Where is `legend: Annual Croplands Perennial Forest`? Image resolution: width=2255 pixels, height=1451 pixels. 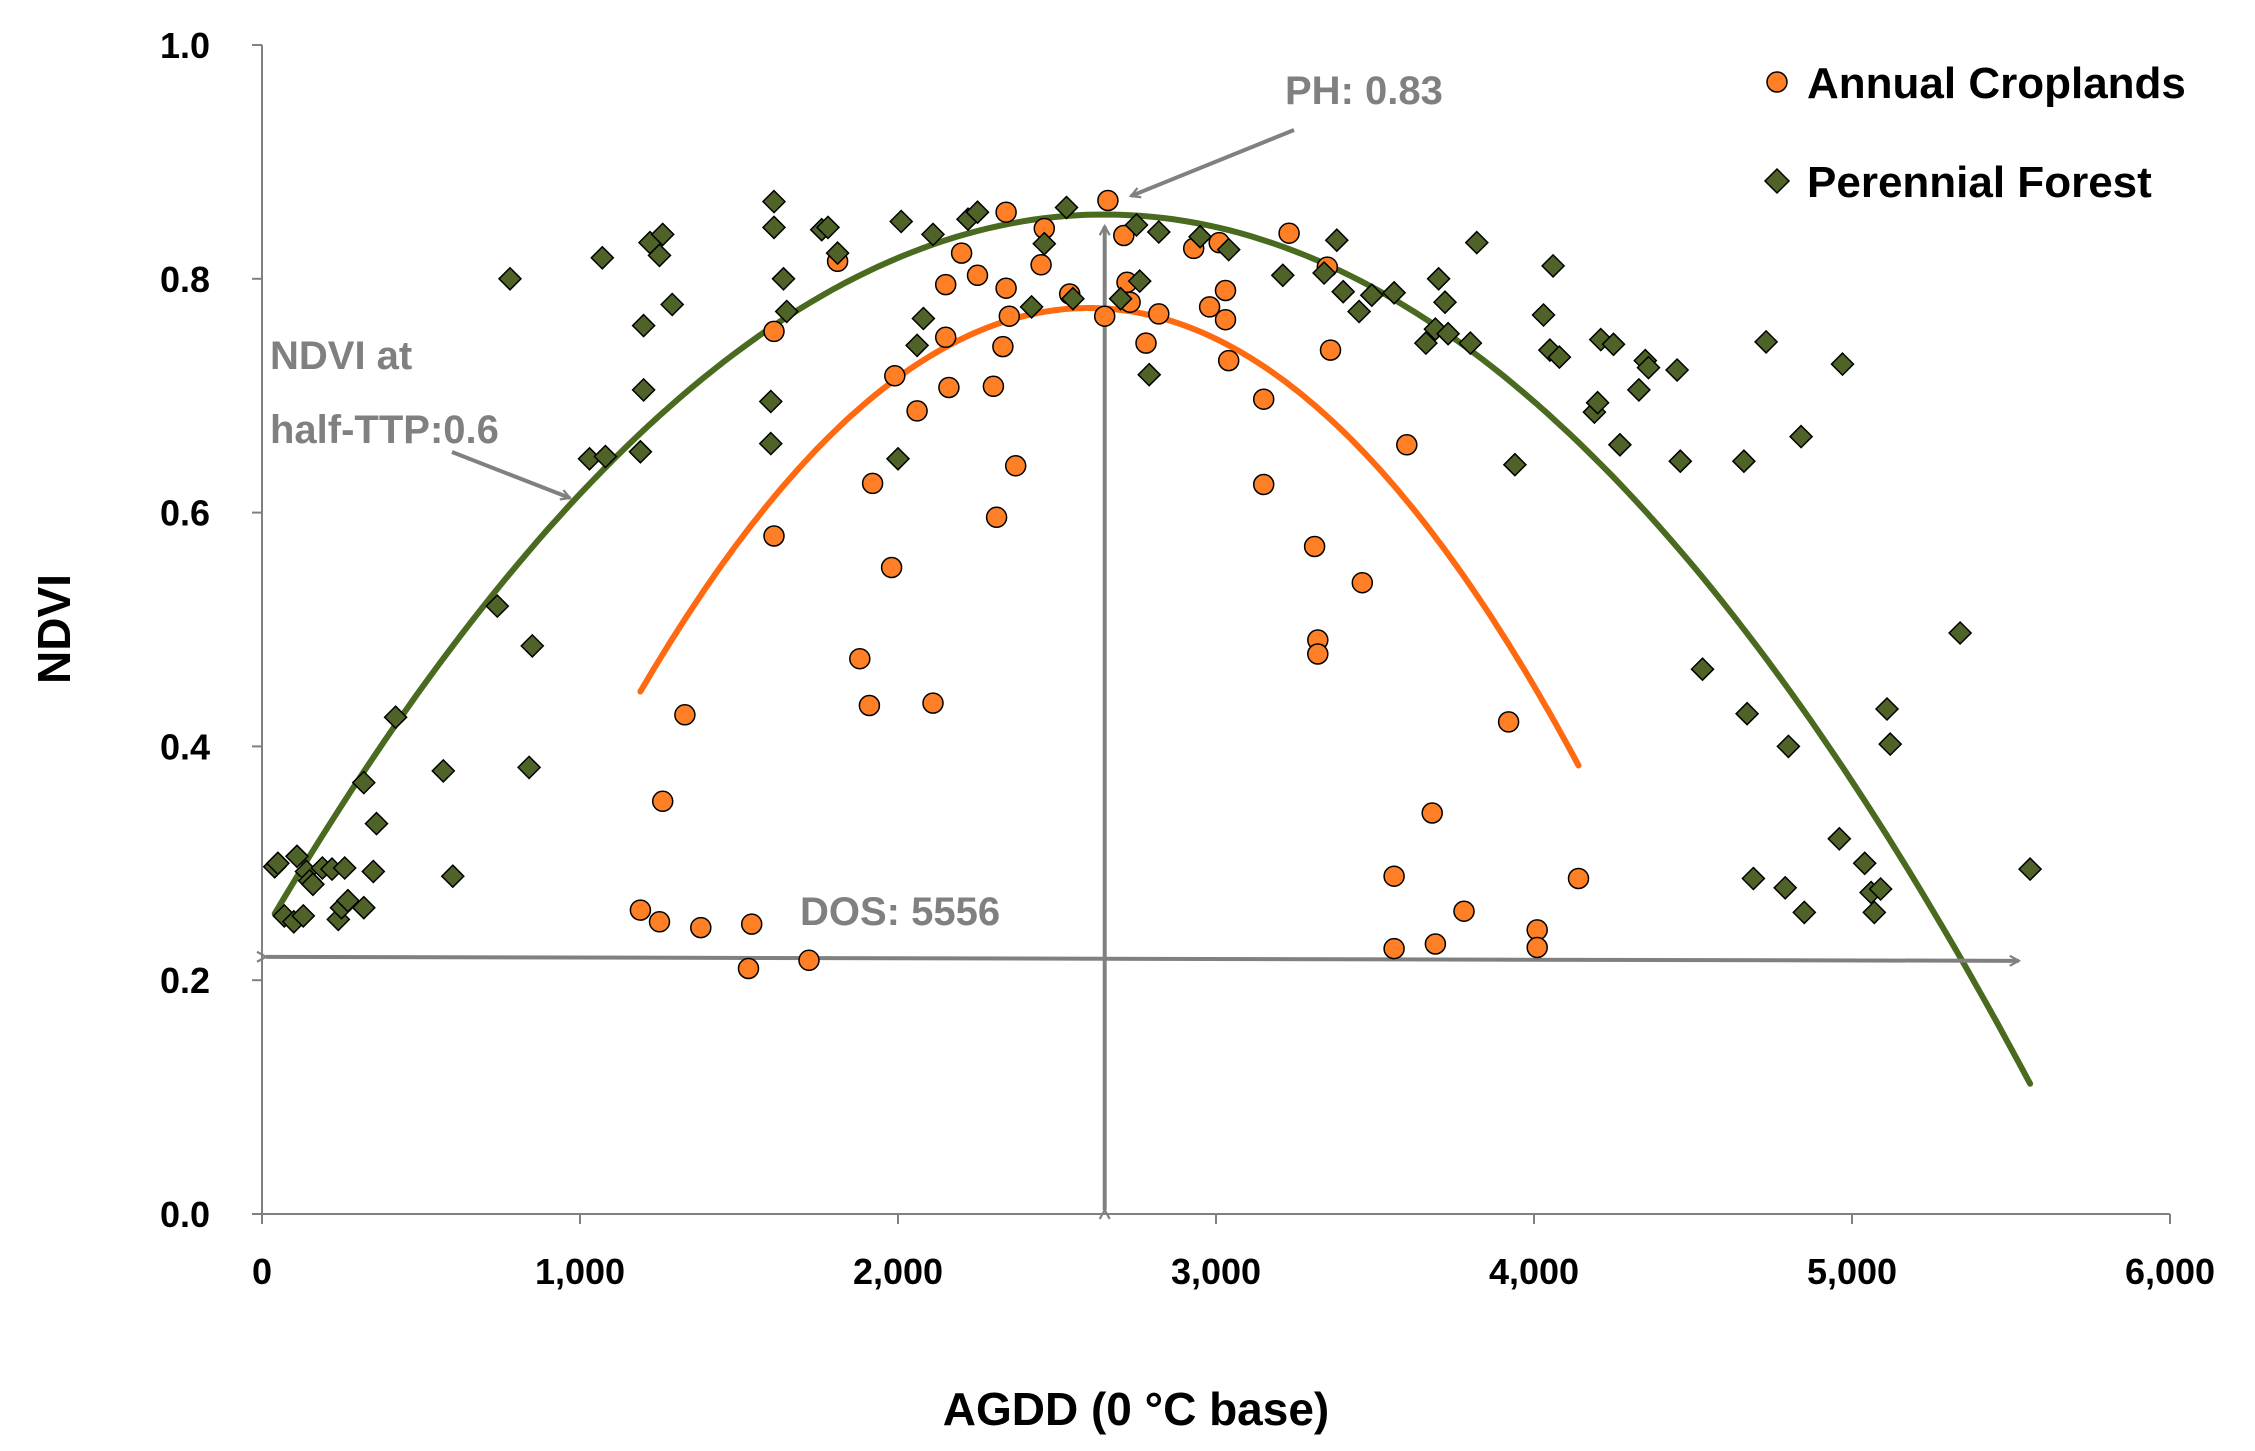 legend: Annual Croplands Perennial Forest is located at coordinates (1974, 133).